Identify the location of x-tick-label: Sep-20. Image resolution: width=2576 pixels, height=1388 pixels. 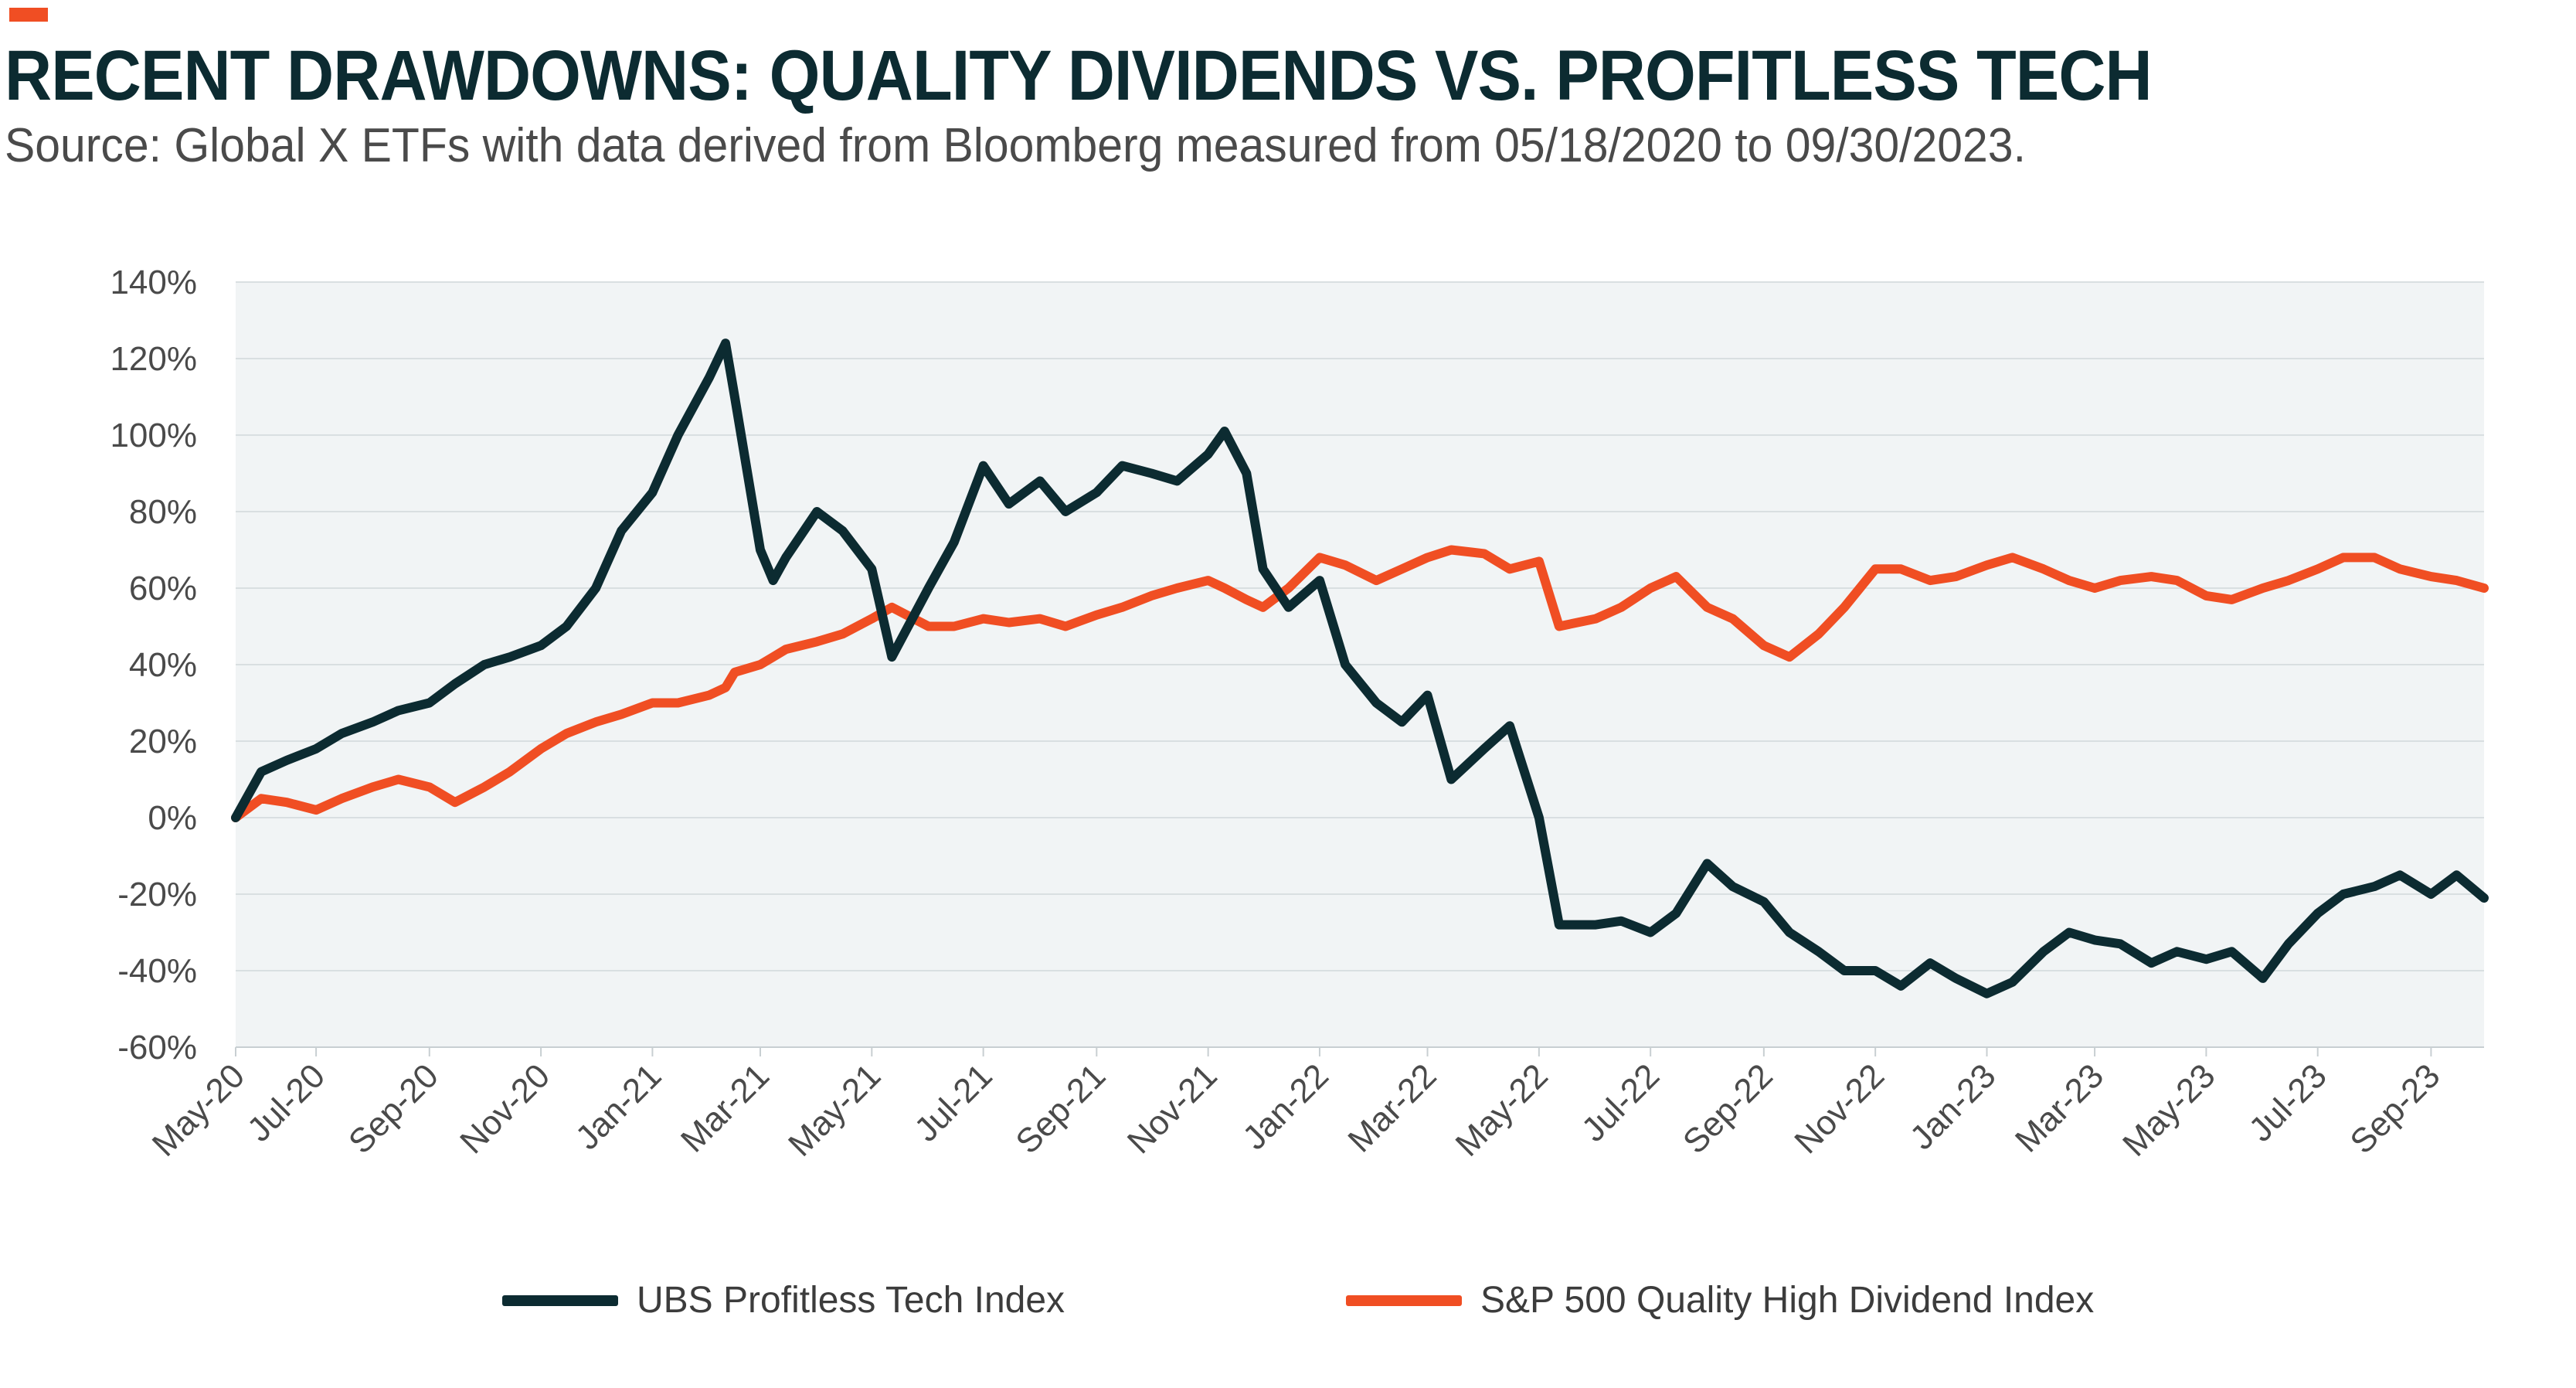
(394, 1108).